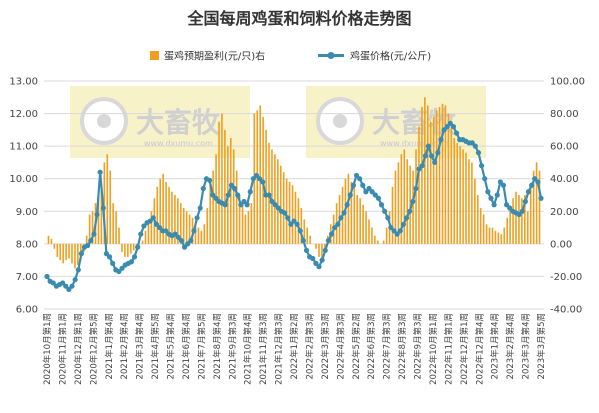 The height and width of the screenshot is (413, 599). I want to click on x-tick-label: 2022年7月第3周, so click(387, 346).